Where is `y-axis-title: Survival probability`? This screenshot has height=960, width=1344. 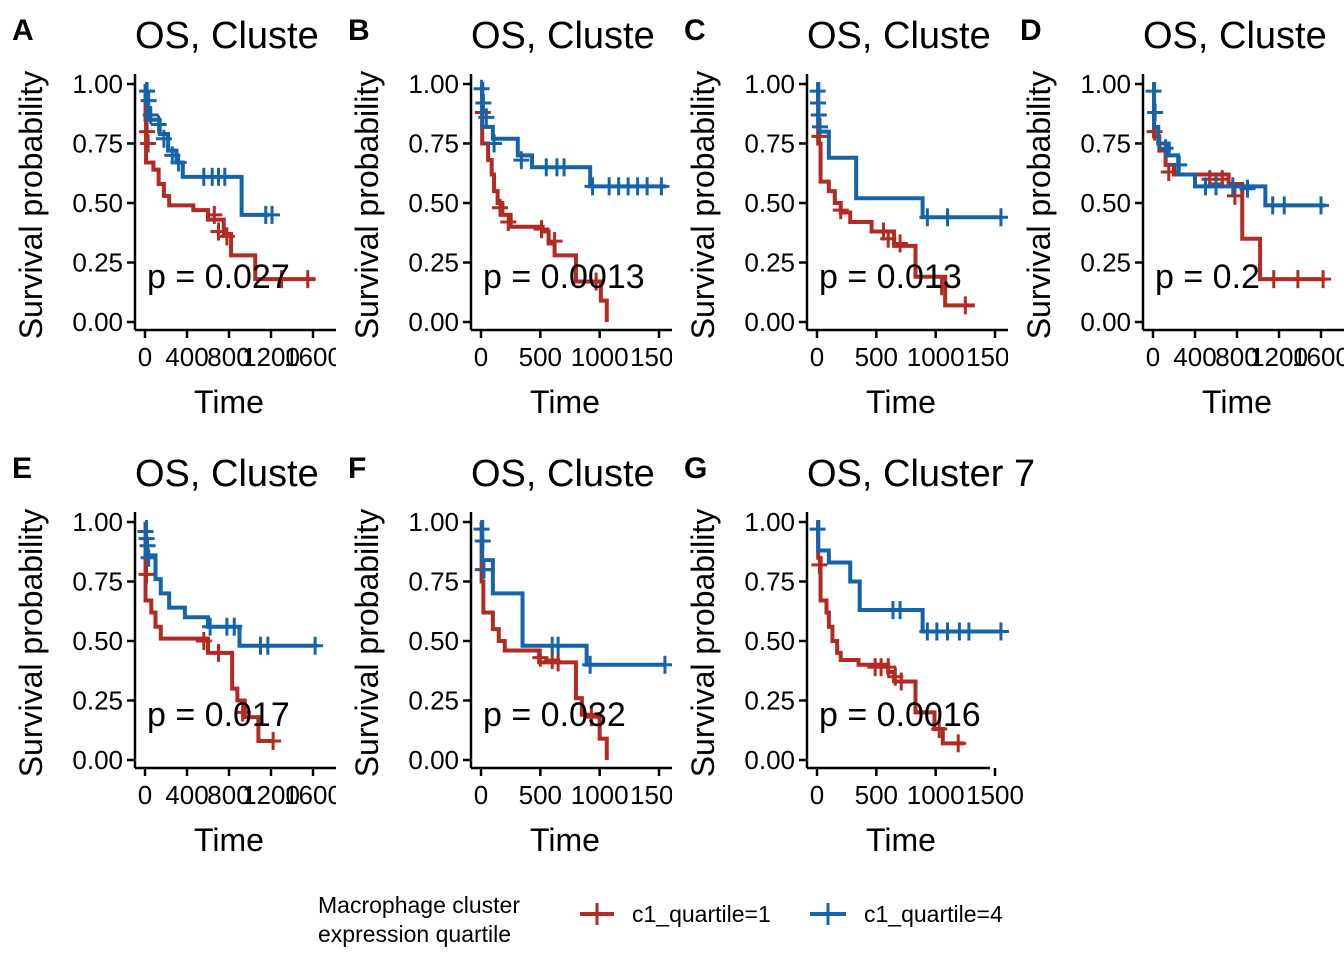 y-axis-title: Survival probability is located at coordinates (703, 643).